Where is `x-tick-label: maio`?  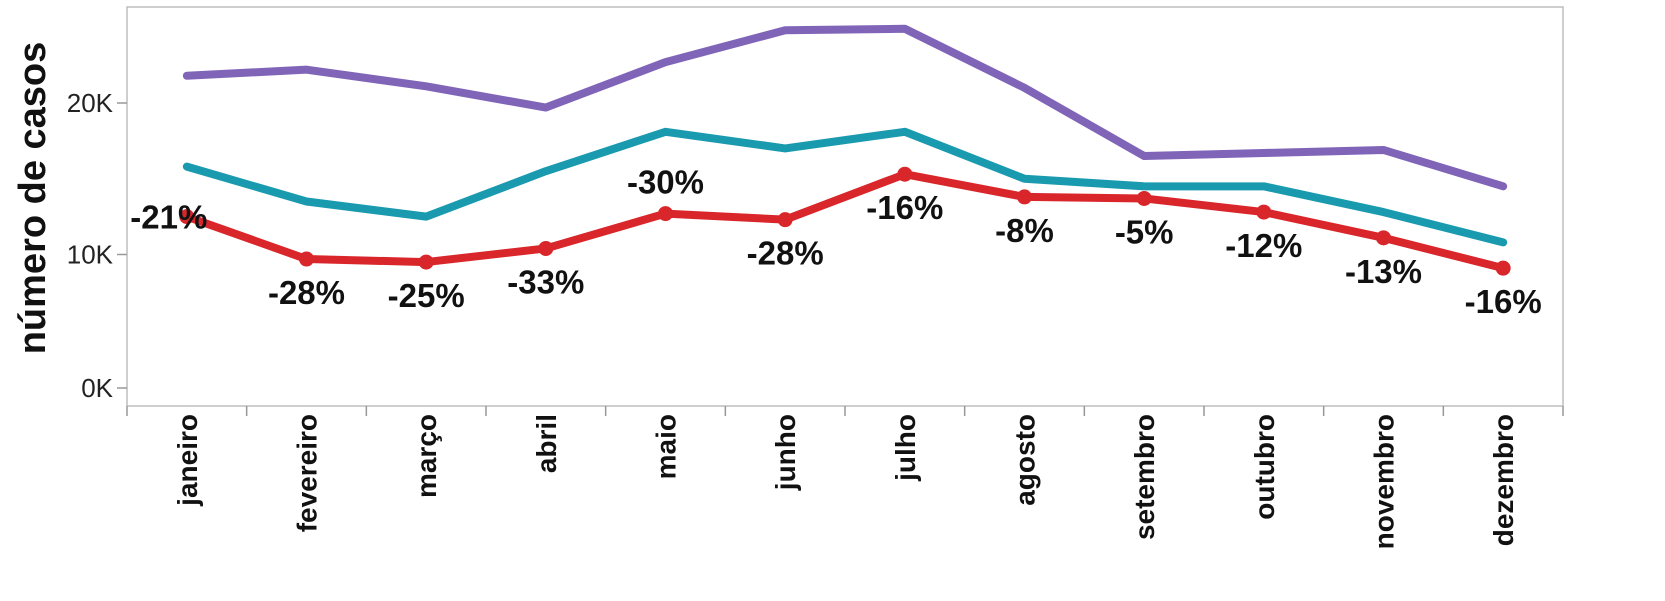 x-tick-label: maio is located at coordinates (666, 446).